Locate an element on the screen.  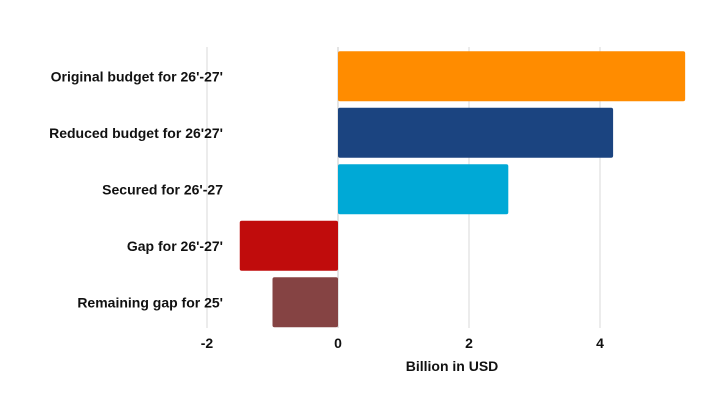
category-label: Remaining gap for 25' is located at coordinates (150, 302).